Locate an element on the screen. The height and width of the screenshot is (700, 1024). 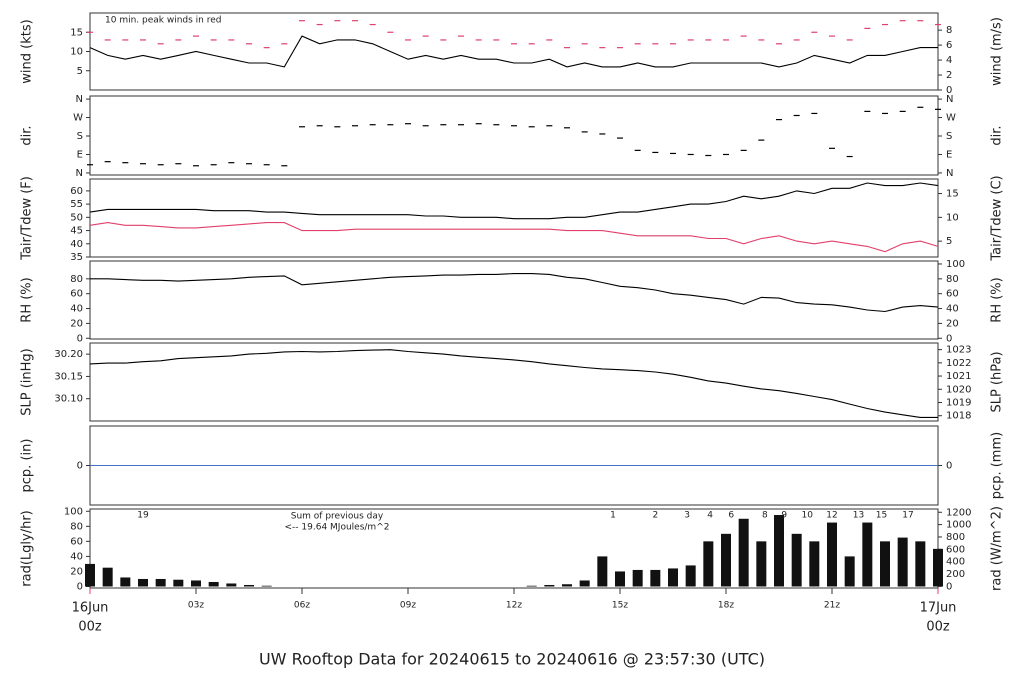
y2-tick-label: 1021 is located at coordinates (958, 376).